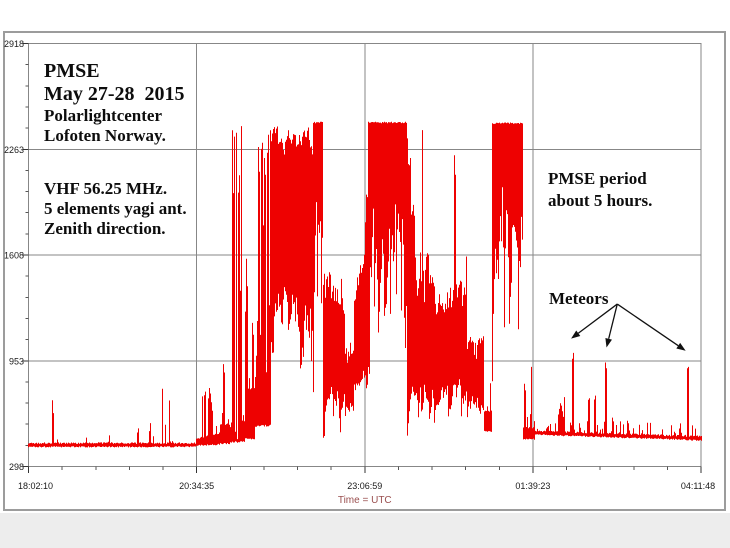 The image size is (730, 548). I want to click on station-info-line: PMSE, so click(72, 71).